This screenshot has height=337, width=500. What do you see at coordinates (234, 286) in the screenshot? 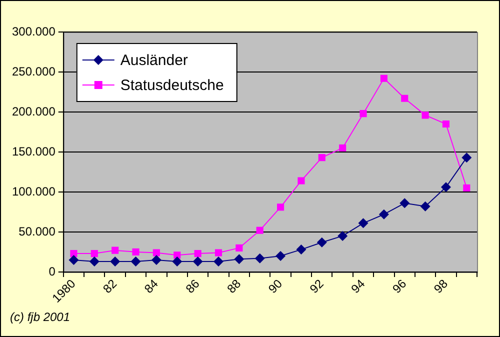
I see `x-tick-label: 88` at bounding box center [234, 286].